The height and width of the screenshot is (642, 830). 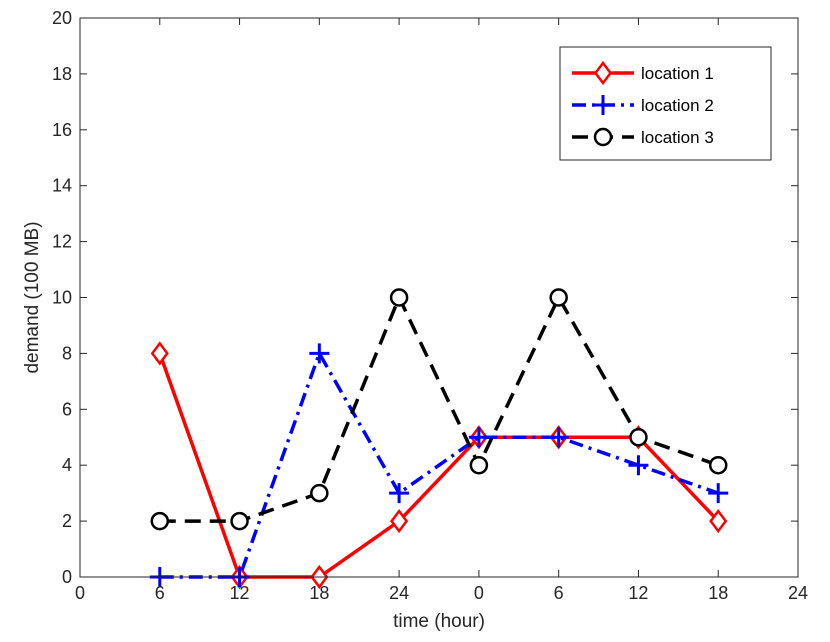 I want to click on y-tick-label: 0, so click(x=67, y=577).